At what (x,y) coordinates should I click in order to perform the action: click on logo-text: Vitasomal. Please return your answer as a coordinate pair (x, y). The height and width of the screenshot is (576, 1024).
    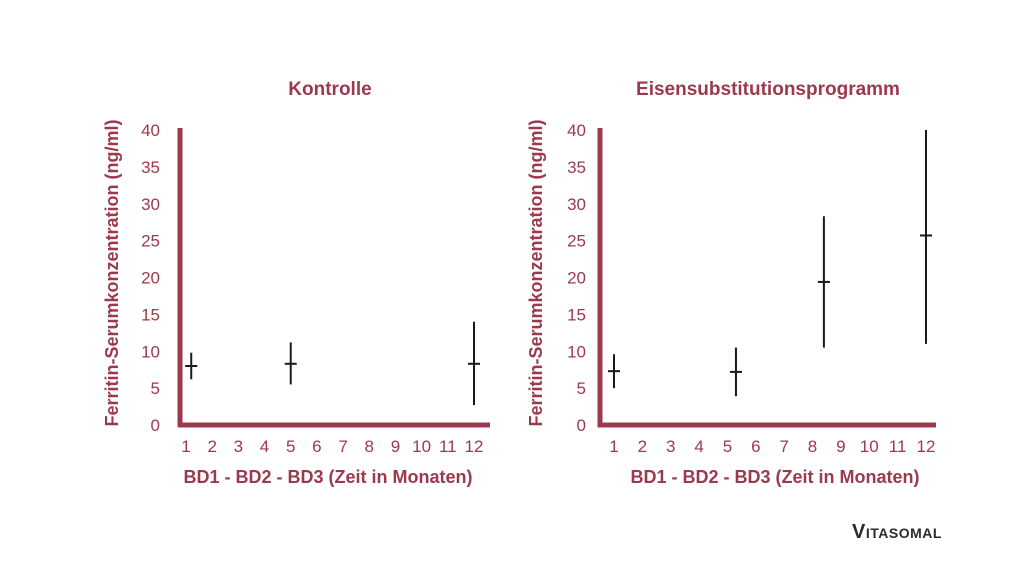
    Looking at the image, I should click on (897, 532).